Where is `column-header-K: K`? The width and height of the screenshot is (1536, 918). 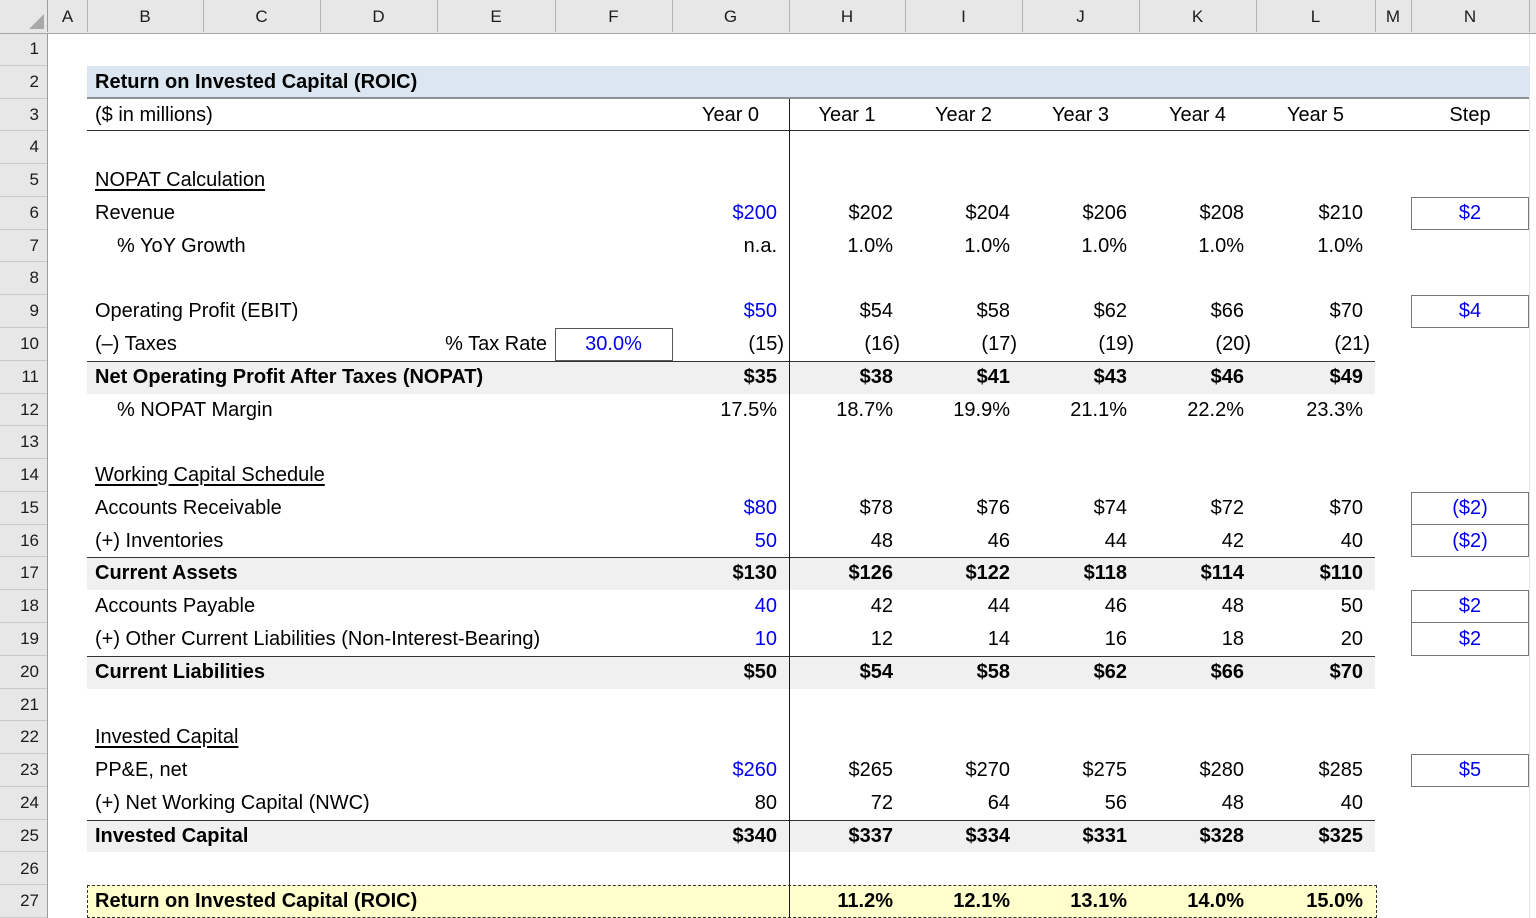
column-header-K: K is located at coordinates (1198, 16).